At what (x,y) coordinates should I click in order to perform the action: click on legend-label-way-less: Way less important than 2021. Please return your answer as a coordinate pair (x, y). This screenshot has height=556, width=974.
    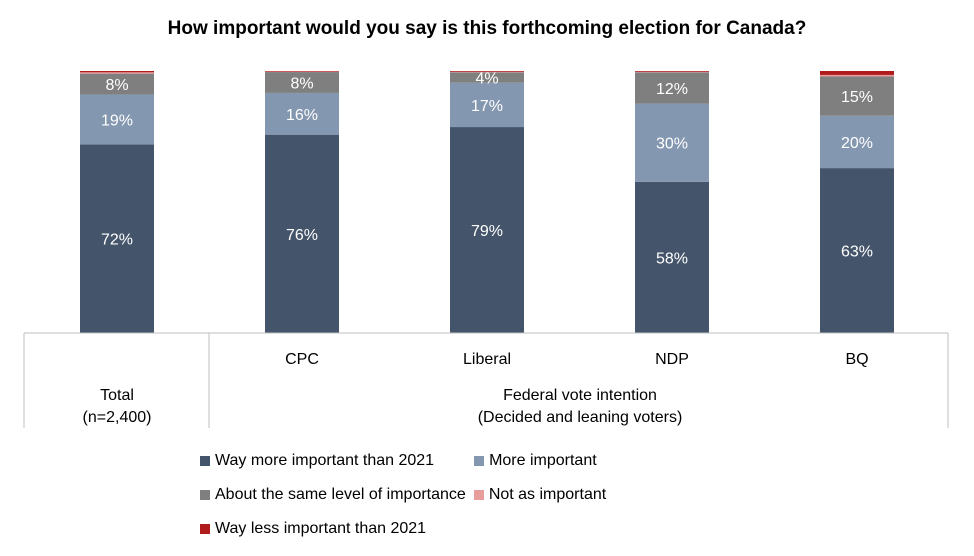
    Looking at the image, I should click on (321, 528).